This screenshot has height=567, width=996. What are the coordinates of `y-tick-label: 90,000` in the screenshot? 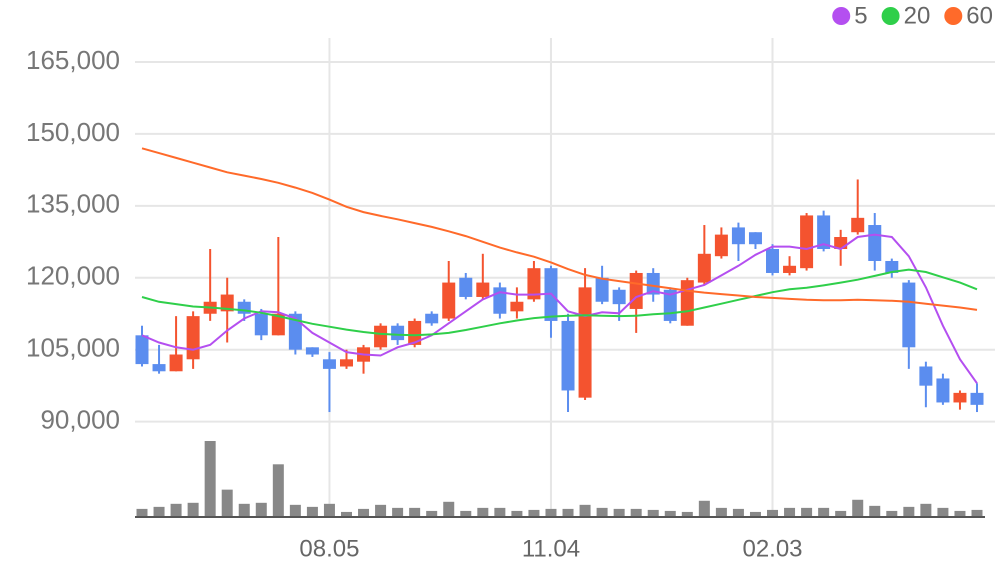 It's located at (80, 420).